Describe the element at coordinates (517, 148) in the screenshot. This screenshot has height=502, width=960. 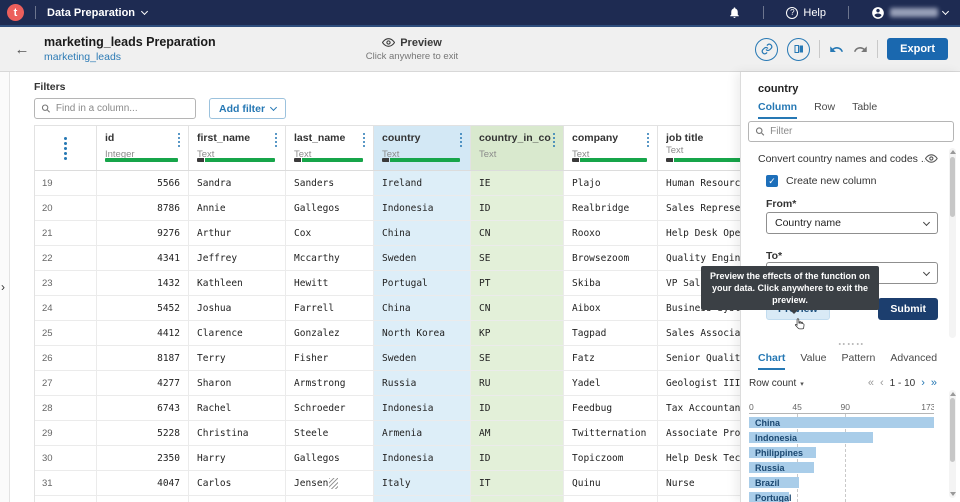
I see `column-header-country_in_cou: country_in_cou... Text` at that location.